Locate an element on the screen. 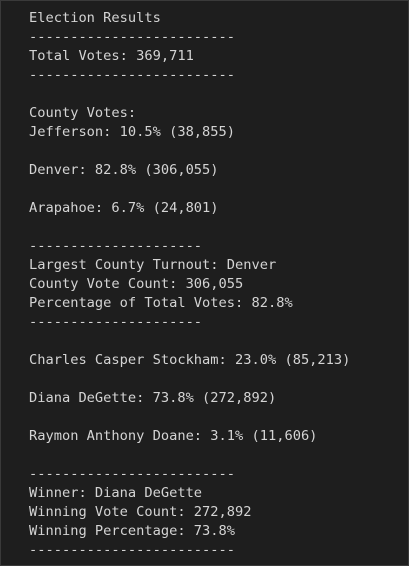  output-line: Winning Percentage: 73.8% is located at coordinates (132, 531).